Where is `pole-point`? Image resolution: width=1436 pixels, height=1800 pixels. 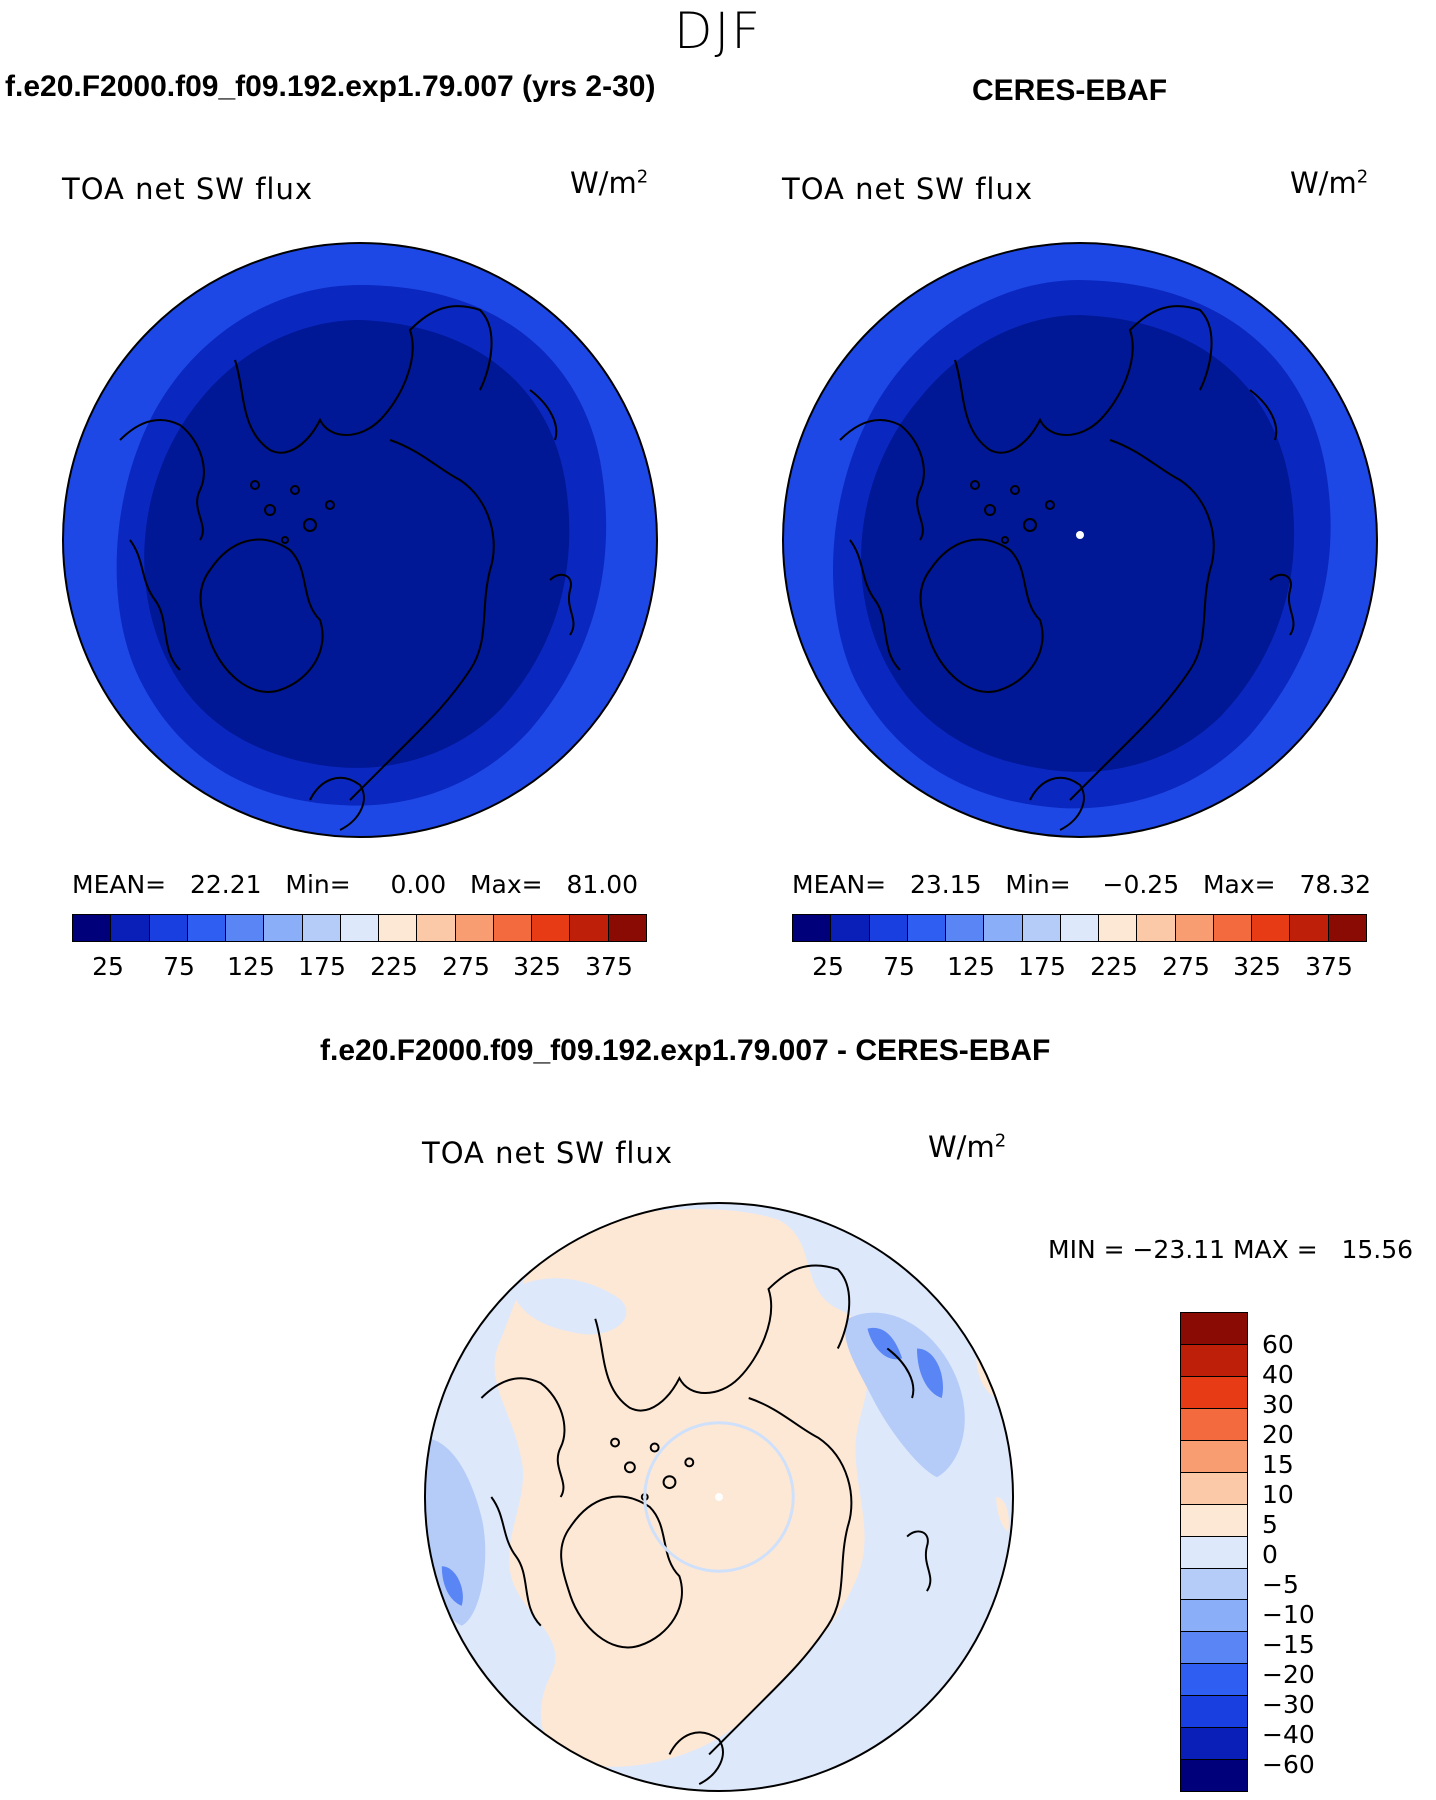 pole-point is located at coordinates (719, 1497).